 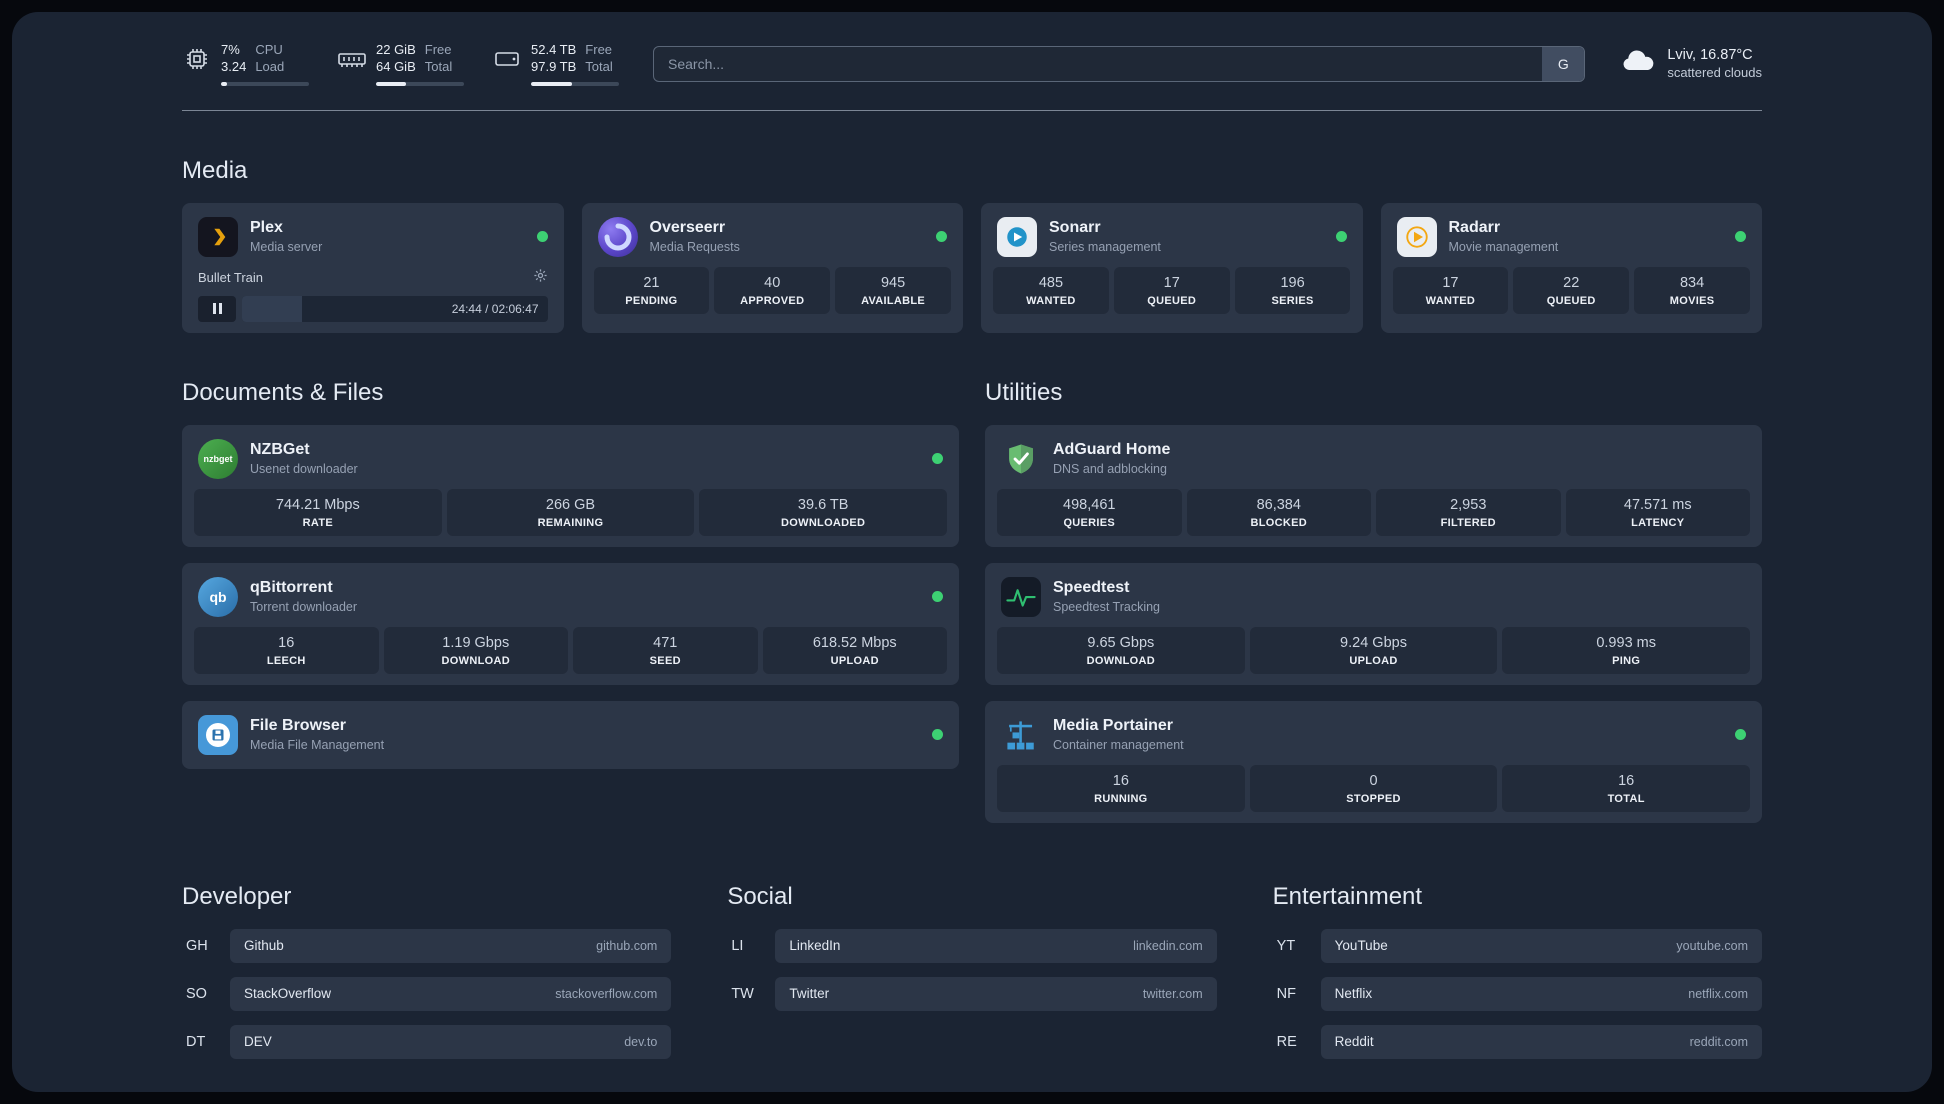 I want to click on app-card-plex: Plex Media server Bullet Train, so click(x=373, y=267).